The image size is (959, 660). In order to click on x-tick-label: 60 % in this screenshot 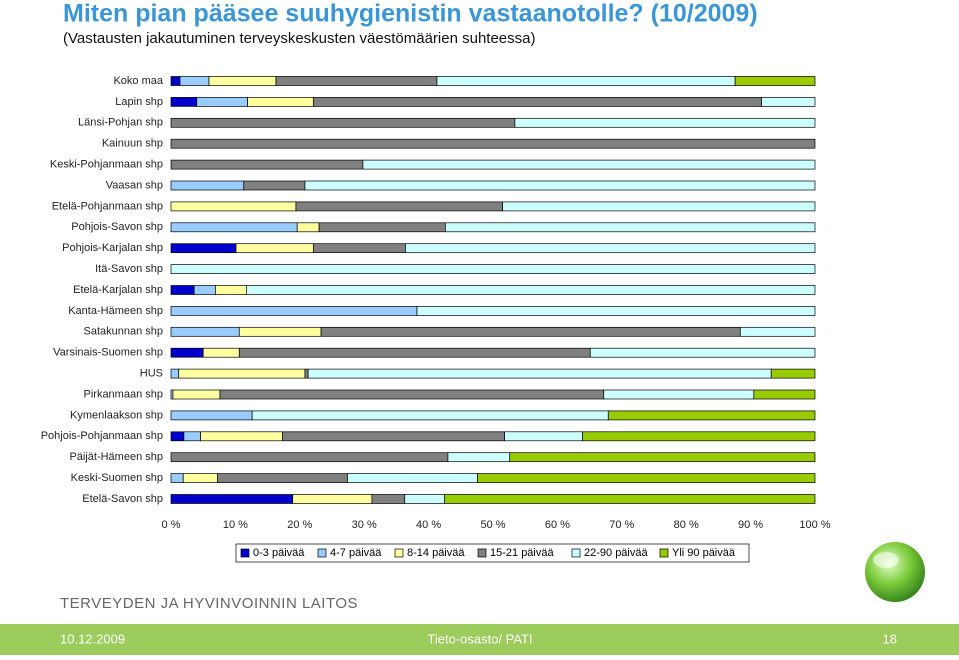, I will do `click(557, 525)`.